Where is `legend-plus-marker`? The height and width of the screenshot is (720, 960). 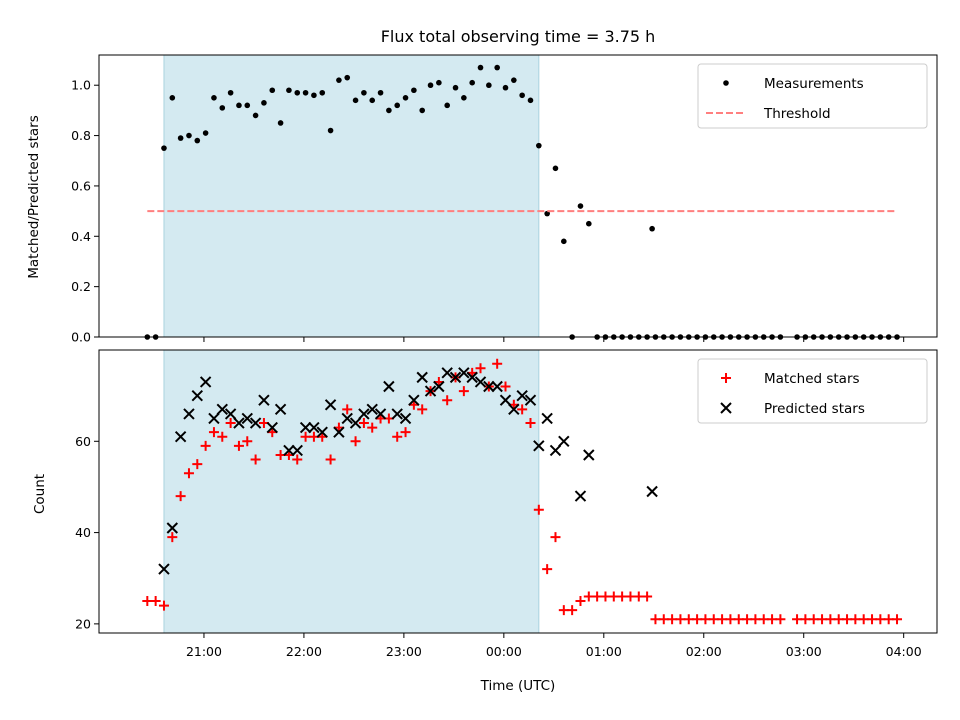
legend-plus-marker is located at coordinates (726, 378).